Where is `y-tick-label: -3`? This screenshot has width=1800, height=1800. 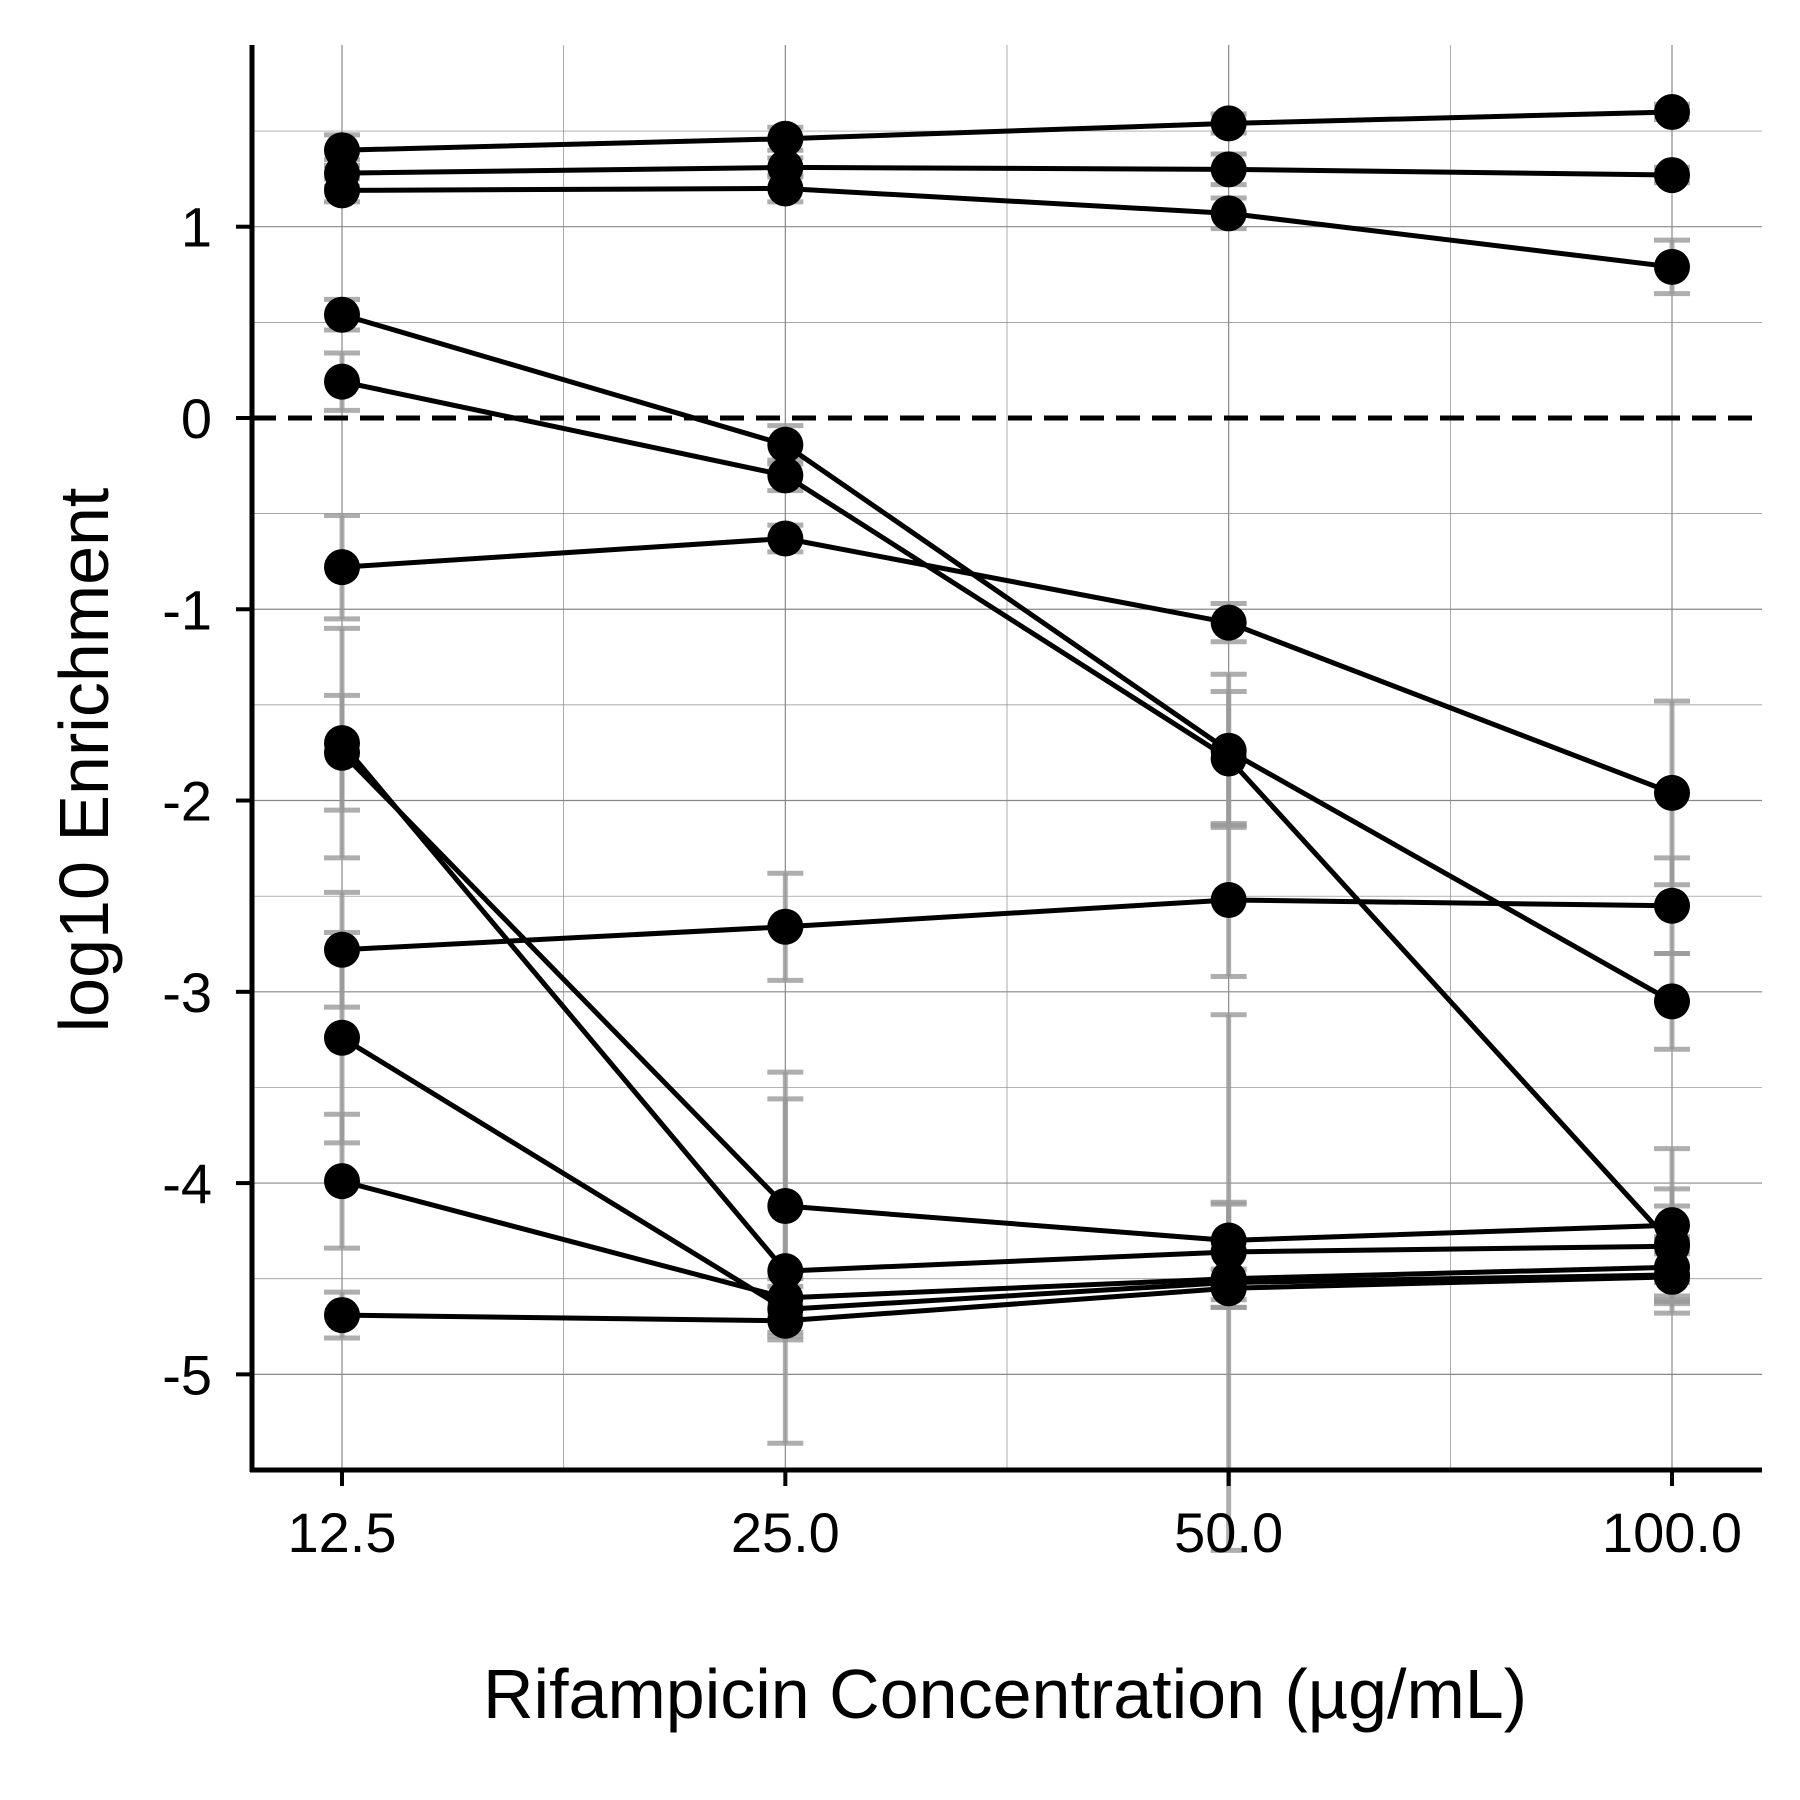
y-tick-label: -3 is located at coordinates (187, 992).